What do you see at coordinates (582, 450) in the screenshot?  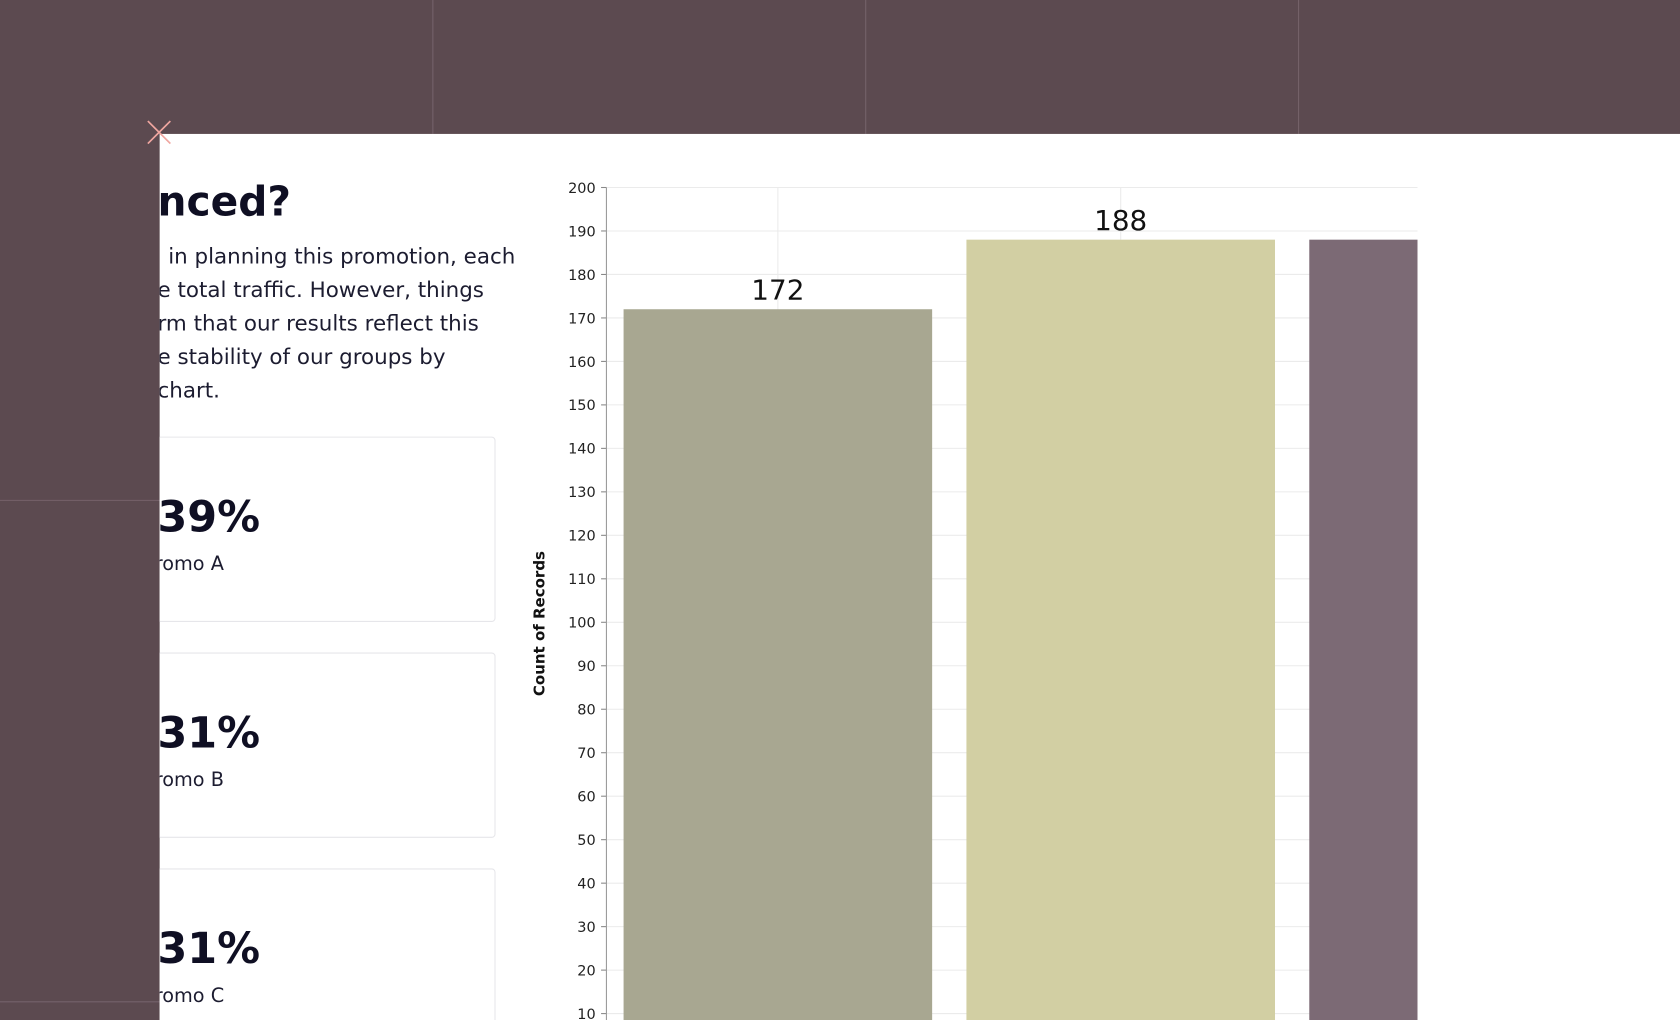 I see `y-tick-label: 140` at bounding box center [582, 450].